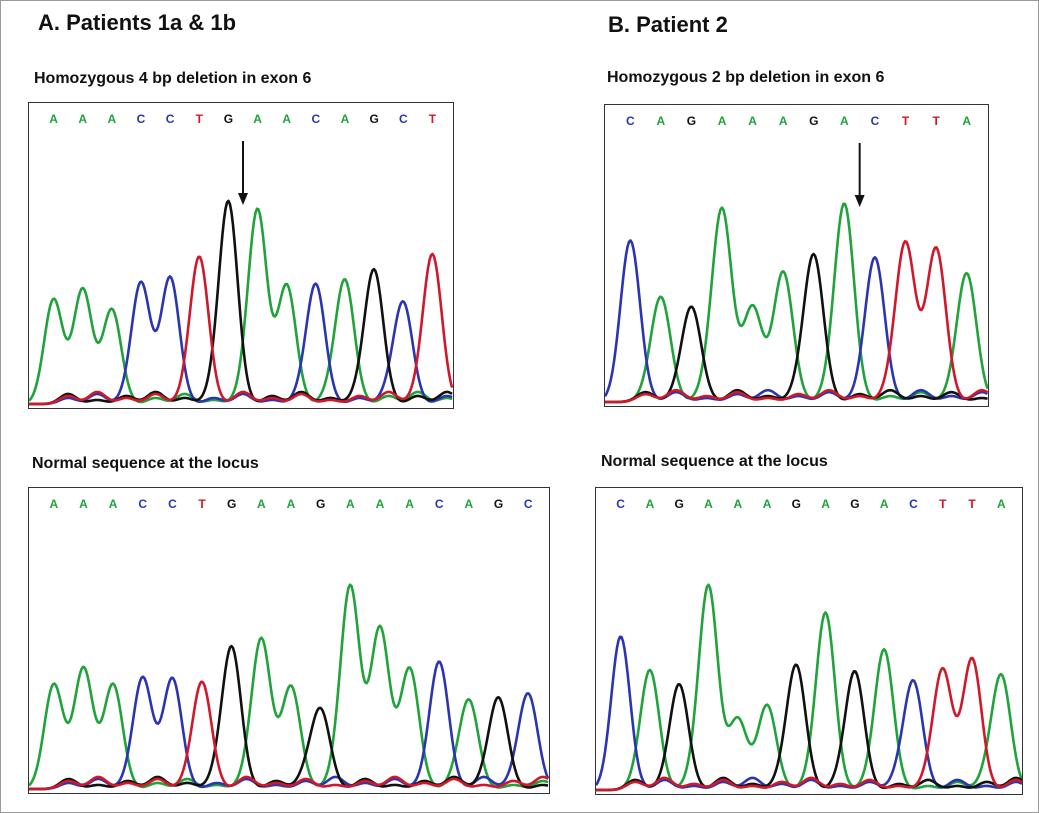 The height and width of the screenshot is (813, 1039). Describe the element at coordinates (714, 461) in the screenshot. I see `trace-label-p2-normal: Normal sequence at the locus` at that location.